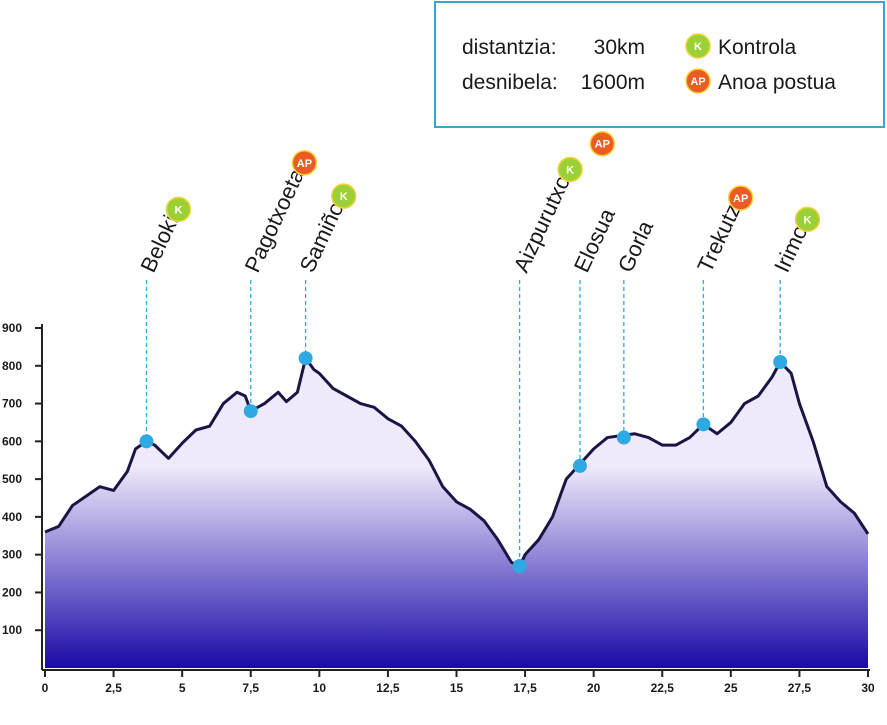  What do you see at coordinates (541, 223) in the screenshot?
I see `waypoint-label: Aizpurutxo` at bounding box center [541, 223].